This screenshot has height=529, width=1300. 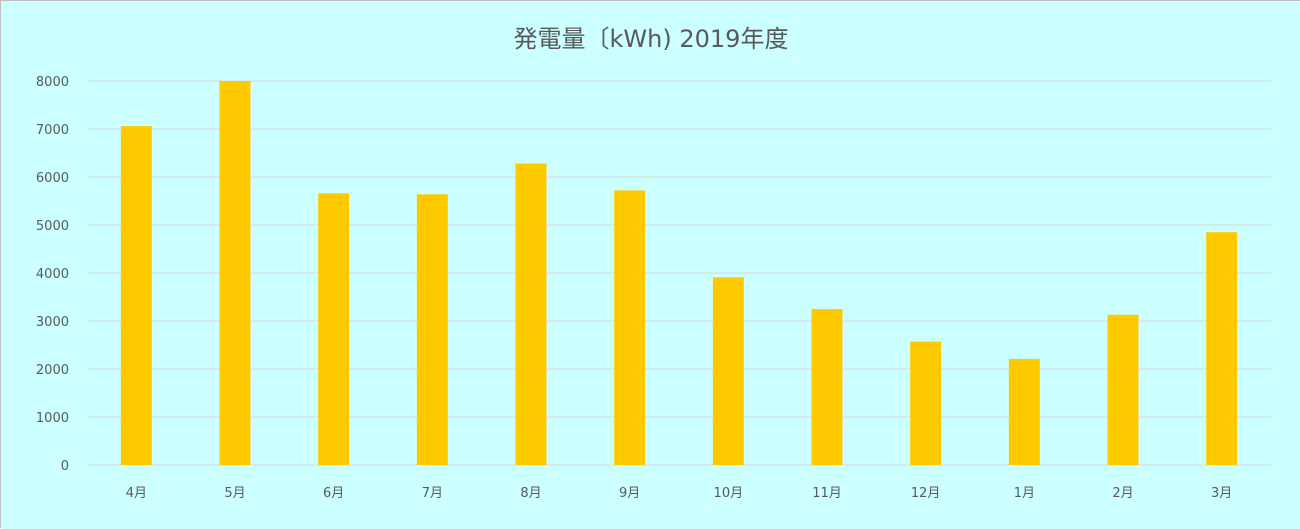 I want to click on x-tick-label: 12月, so click(x=926, y=493).